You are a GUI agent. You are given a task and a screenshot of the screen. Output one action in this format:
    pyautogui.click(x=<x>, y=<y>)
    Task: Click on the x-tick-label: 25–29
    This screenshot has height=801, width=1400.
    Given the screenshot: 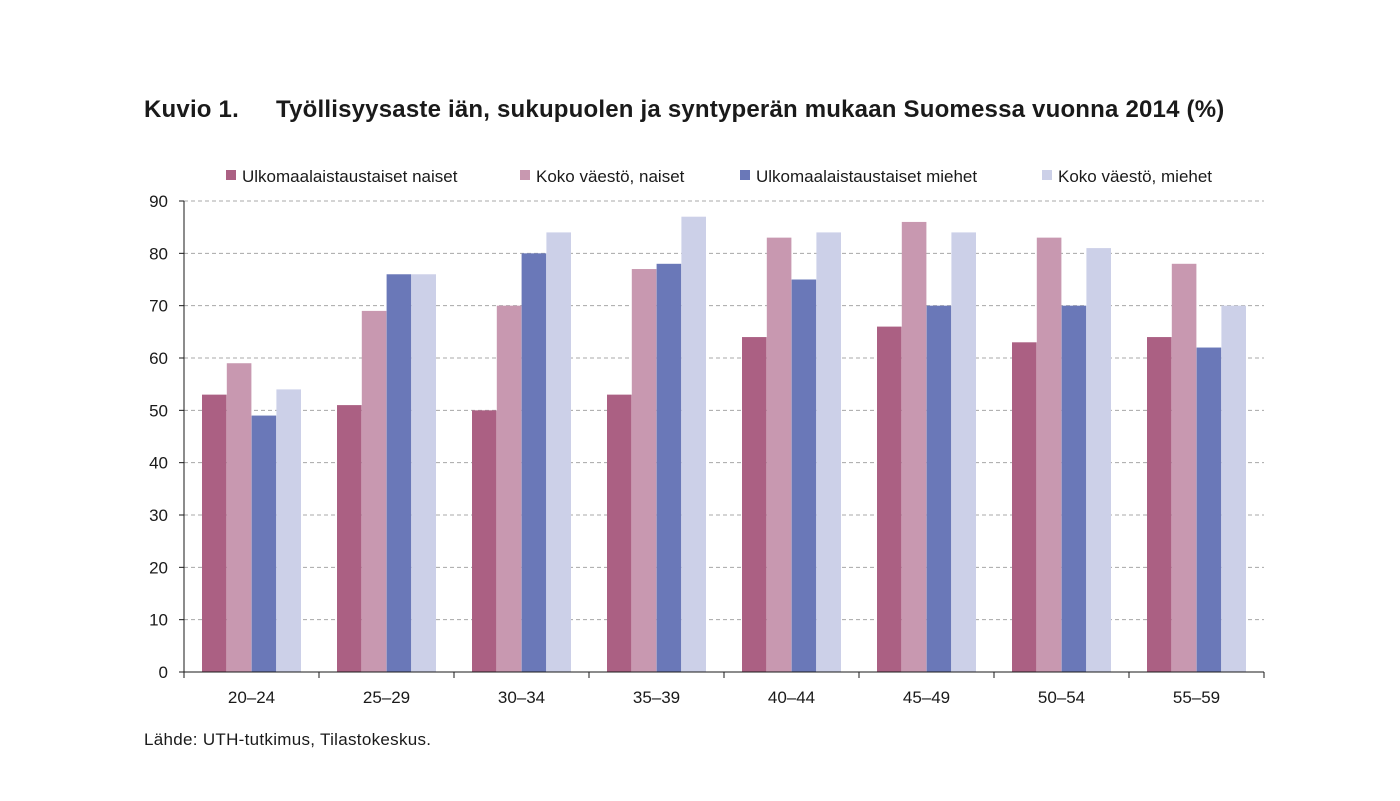 What is the action you would take?
    pyautogui.click(x=386, y=697)
    